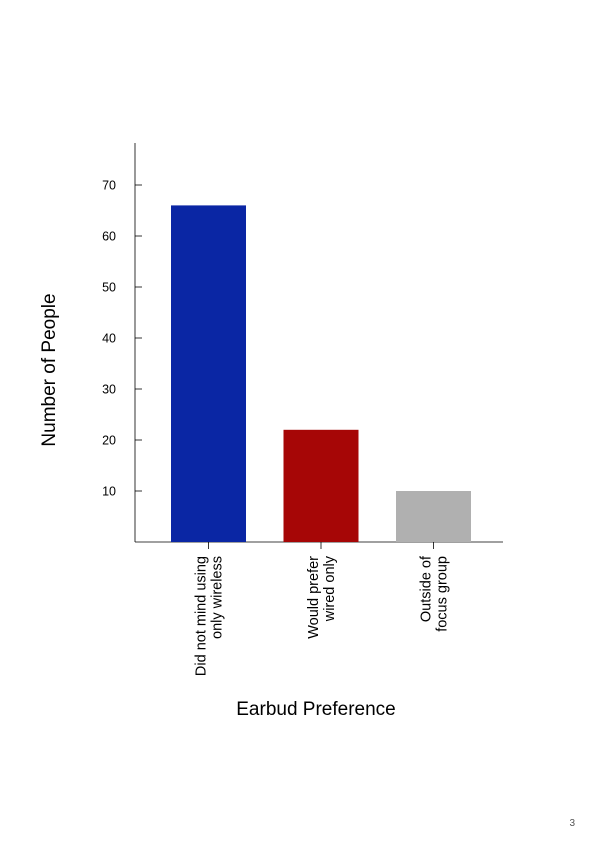 This screenshot has height=842, width=595. I want to click on x-tick-label-line: Outside of, so click(427, 588).